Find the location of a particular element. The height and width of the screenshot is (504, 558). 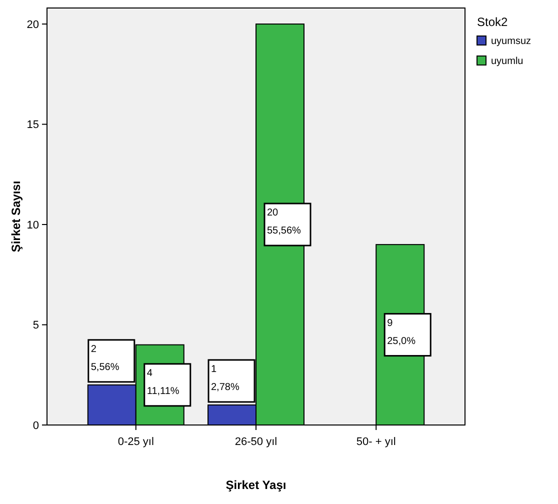

legend-label: uyumsuz is located at coordinates (511, 41).